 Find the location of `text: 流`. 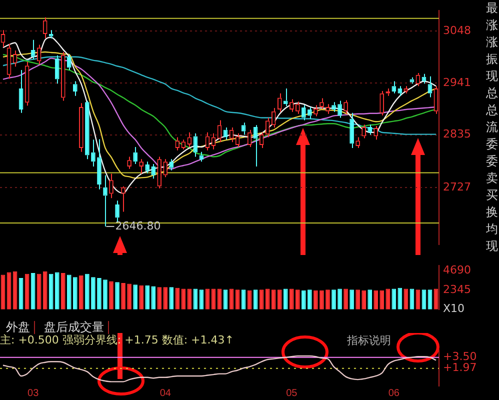

text: 流 is located at coordinates (492, 127).